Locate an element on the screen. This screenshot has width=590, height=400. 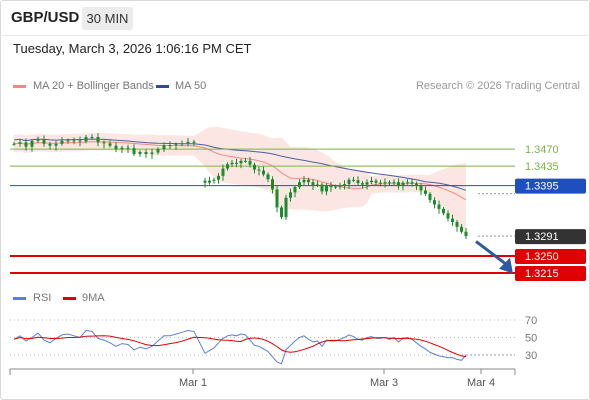
pair-title: GBP/USD is located at coordinates (45, 17).